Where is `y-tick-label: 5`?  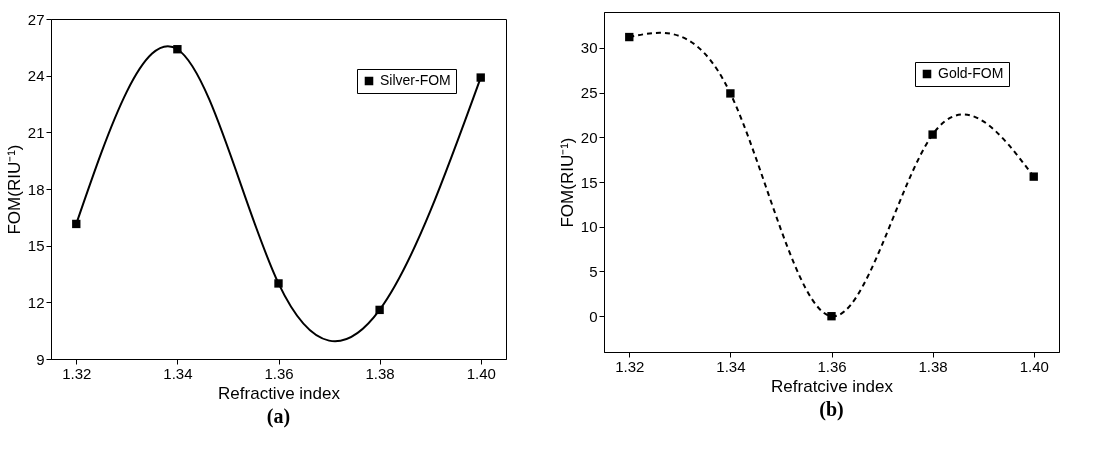 y-tick-label: 5 is located at coordinates (593, 271).